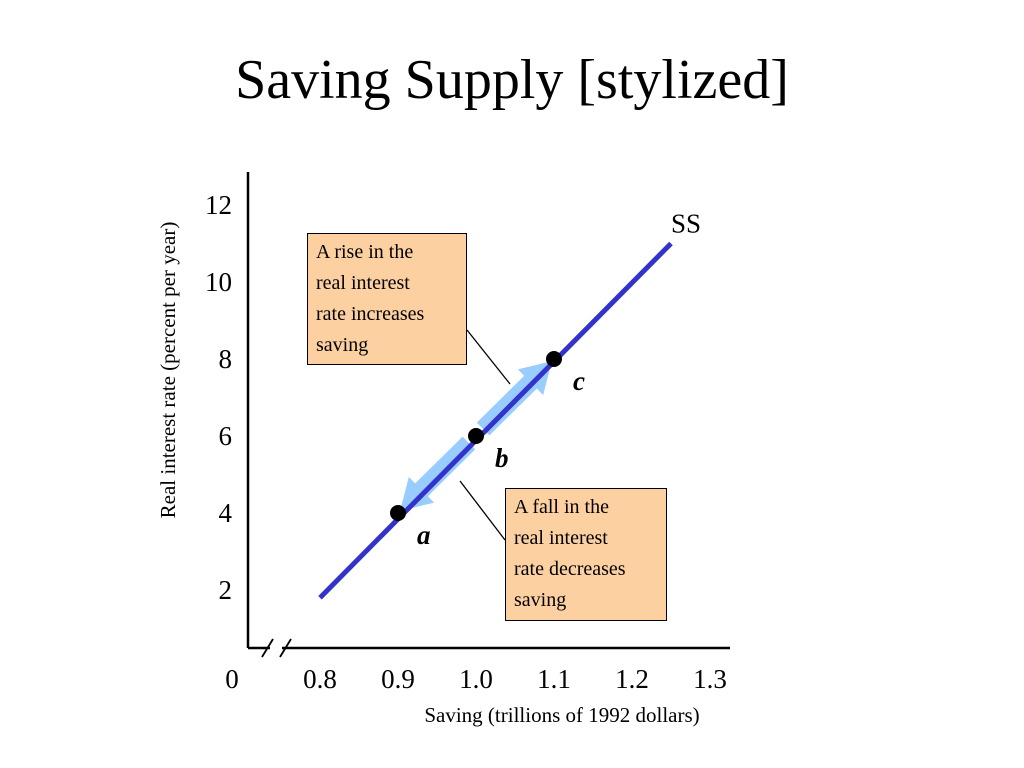 The image size is (1024, 768). I want to click on x-tick-label: 1.2, so click(632, 679).